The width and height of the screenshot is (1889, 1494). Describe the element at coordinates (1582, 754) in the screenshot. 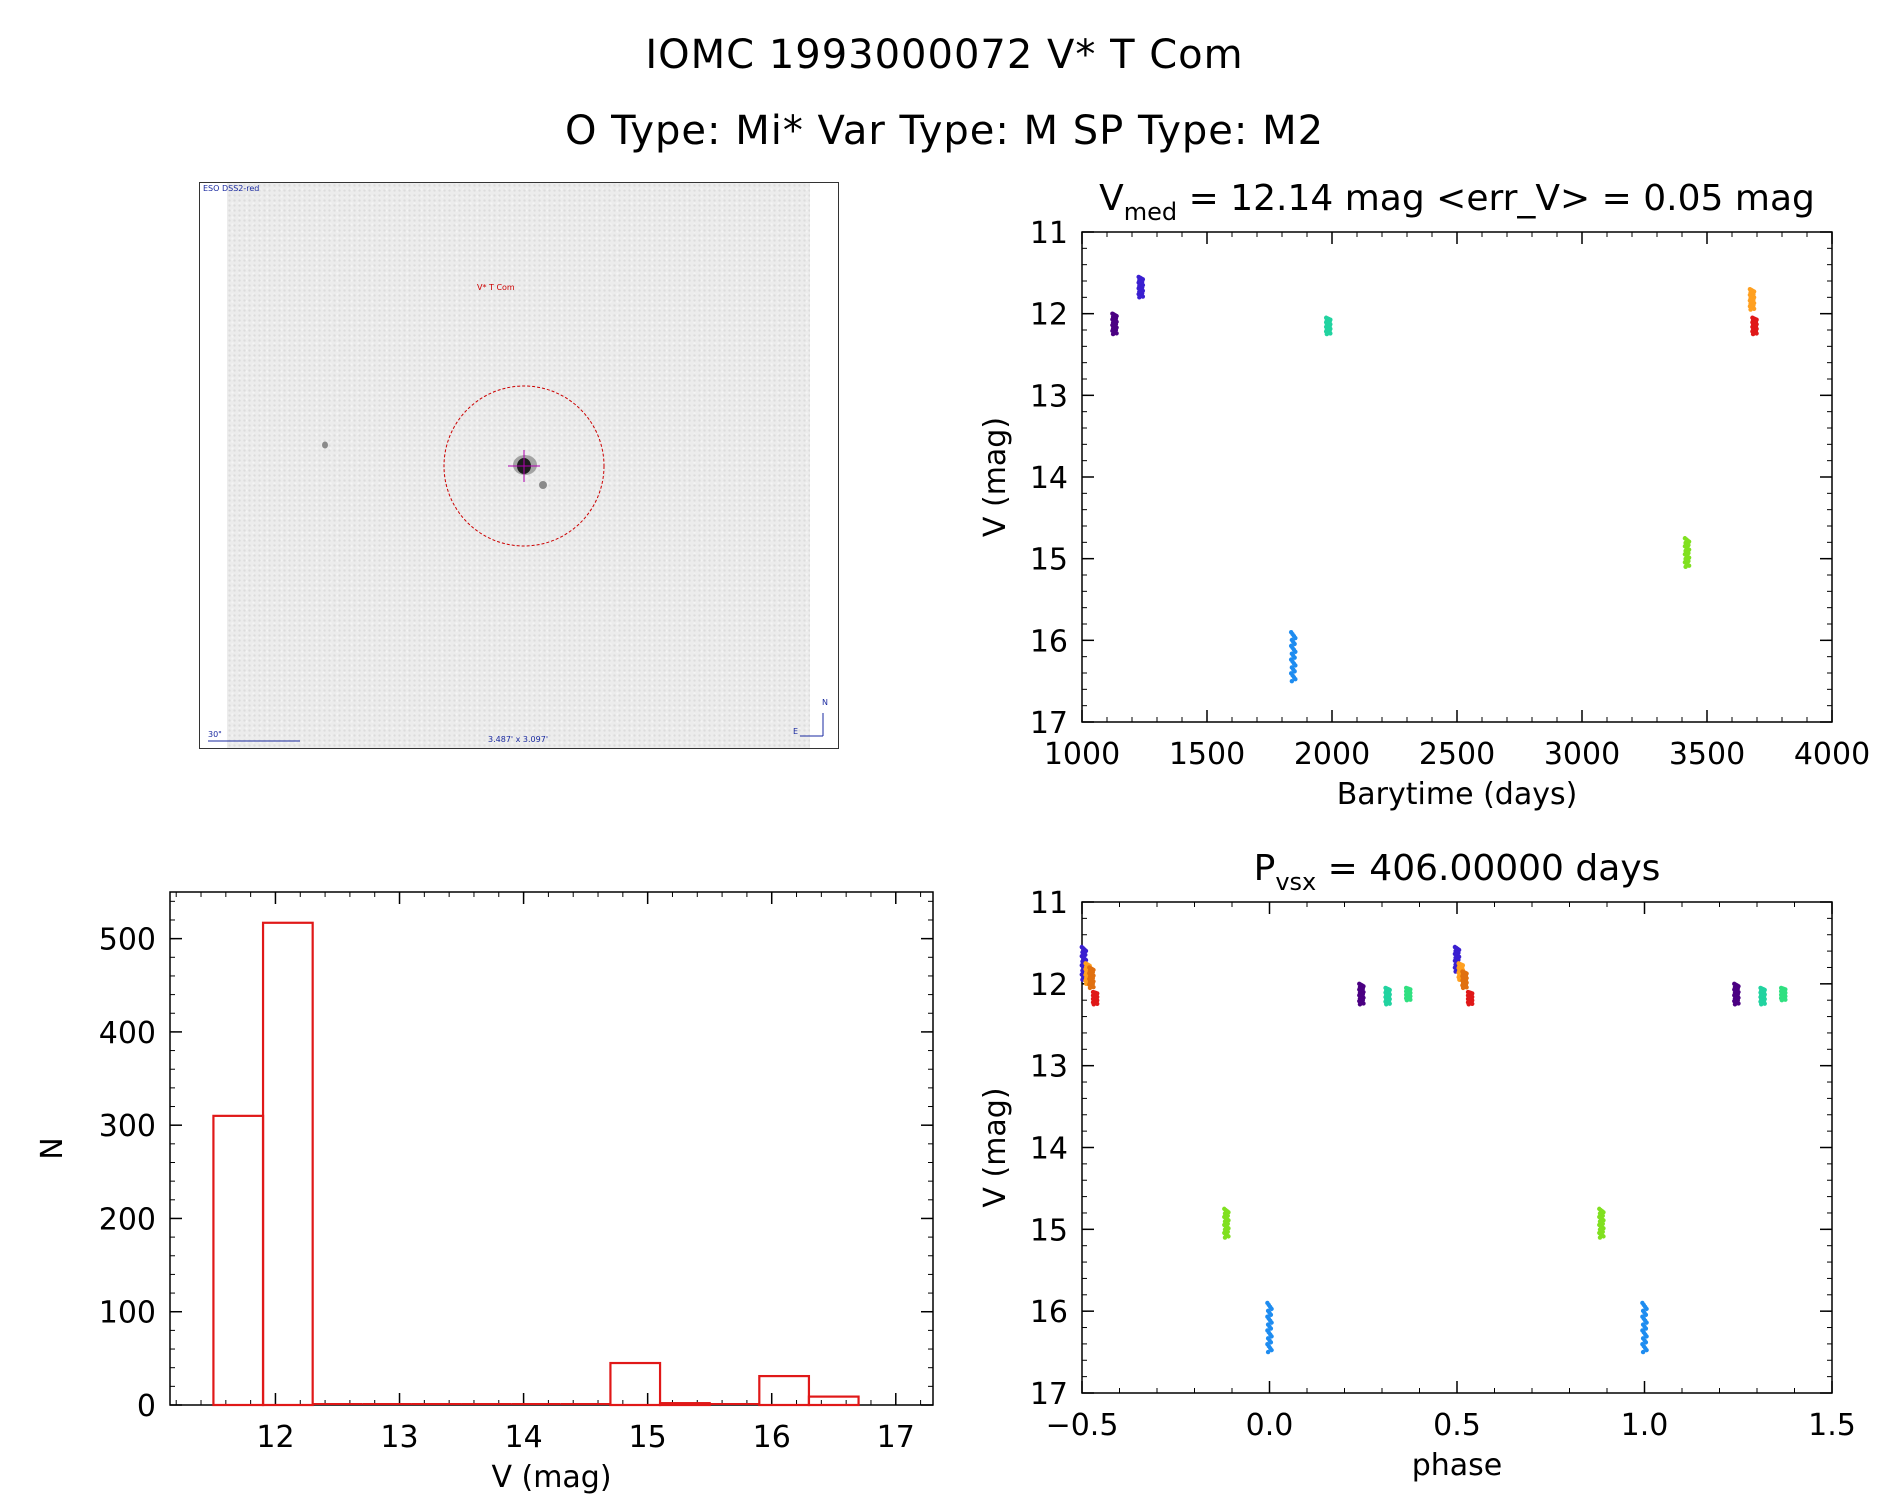

I see `x-tick-label: 3000` at that location.